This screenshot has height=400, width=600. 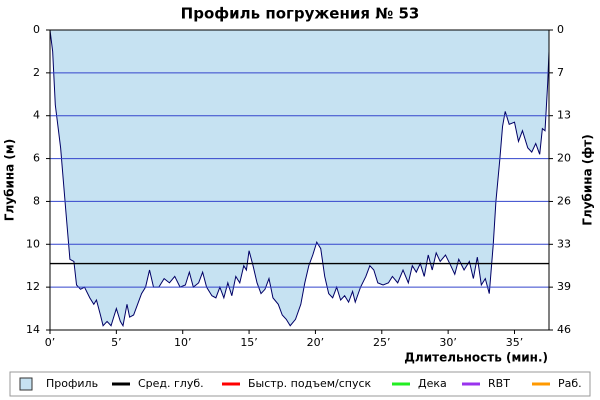 What do you see at coordinates (36, 29) in the screenshot?
I see `y-tick-label: 0` at bounding box center [36, 29].